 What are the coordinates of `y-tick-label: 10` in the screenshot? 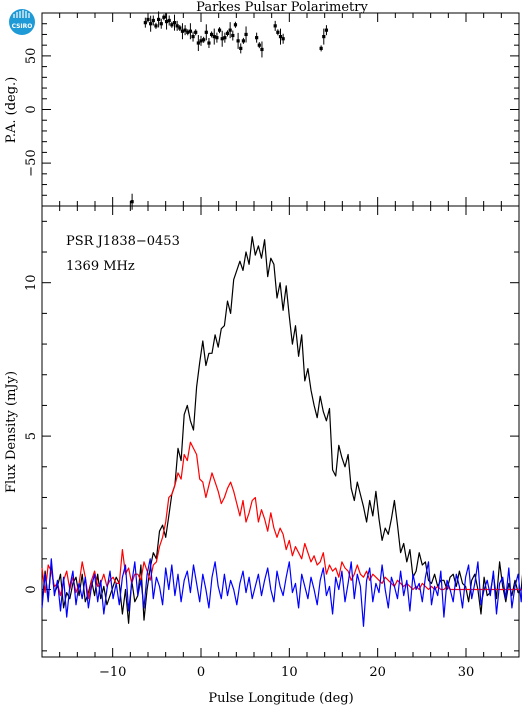 It's located at (31, 282).